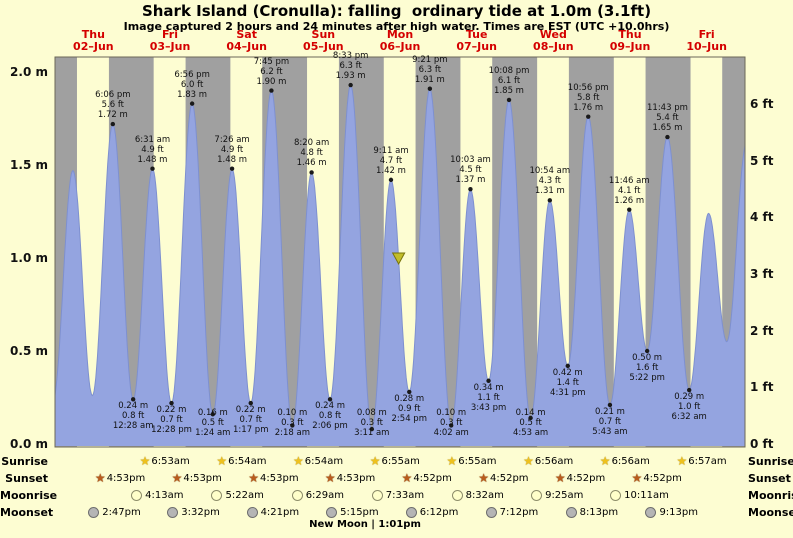 Image resolution: width=793 pixels, height=538 pixels. I want to click on moonrise-time: 9:25am, so click(564, 495).